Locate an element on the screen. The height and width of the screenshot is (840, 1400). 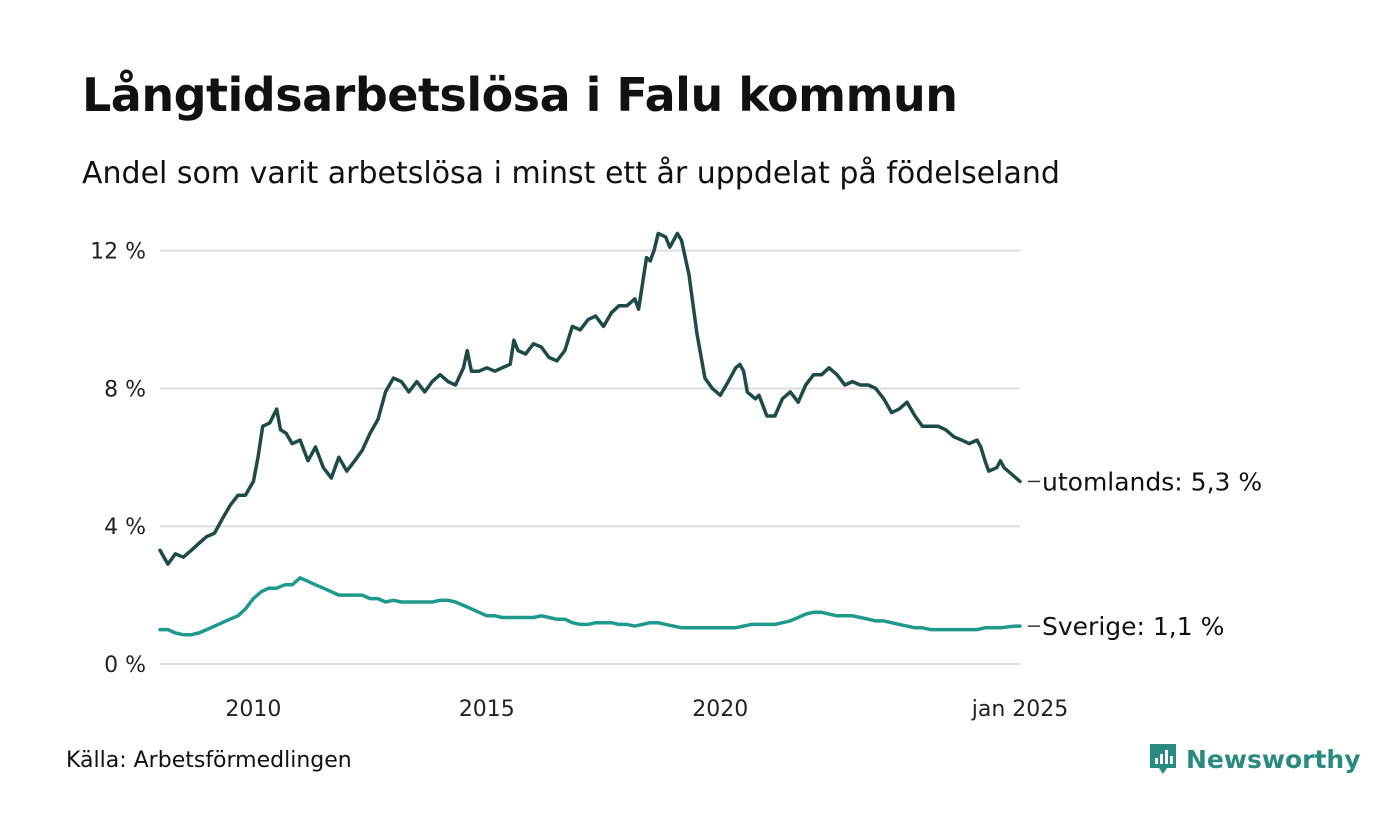
end-labels: utomlands: 5,3 % Sverige: 1,1 % is located at coordinates (1145, 554).